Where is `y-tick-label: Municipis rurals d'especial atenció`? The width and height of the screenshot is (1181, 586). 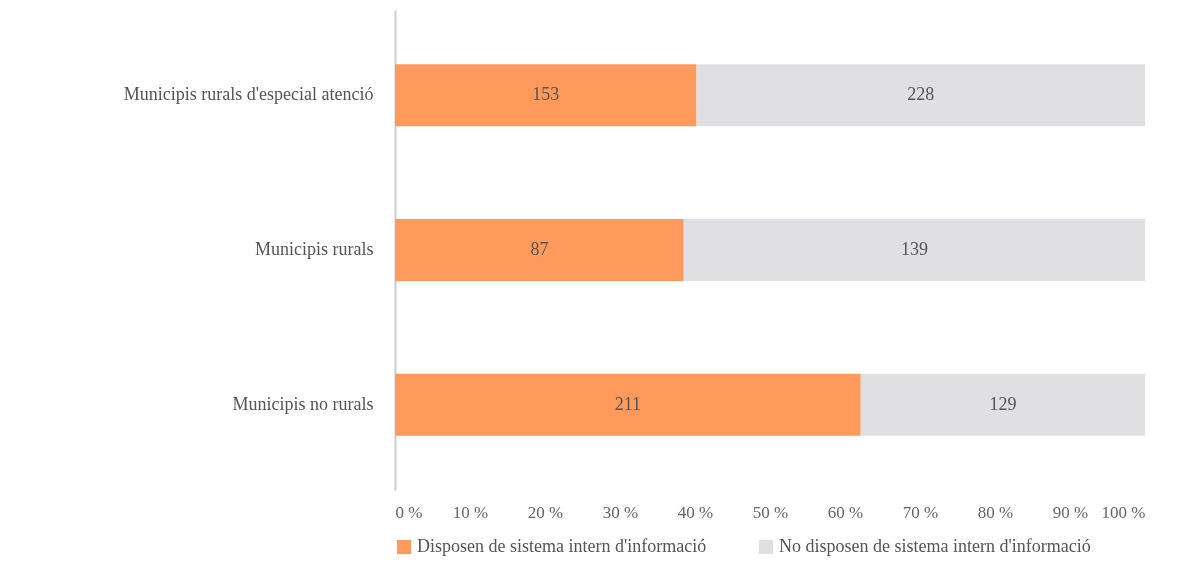 y-tick-label: Municipis rurals d'especial atenció is located at coordinates (248, 94).